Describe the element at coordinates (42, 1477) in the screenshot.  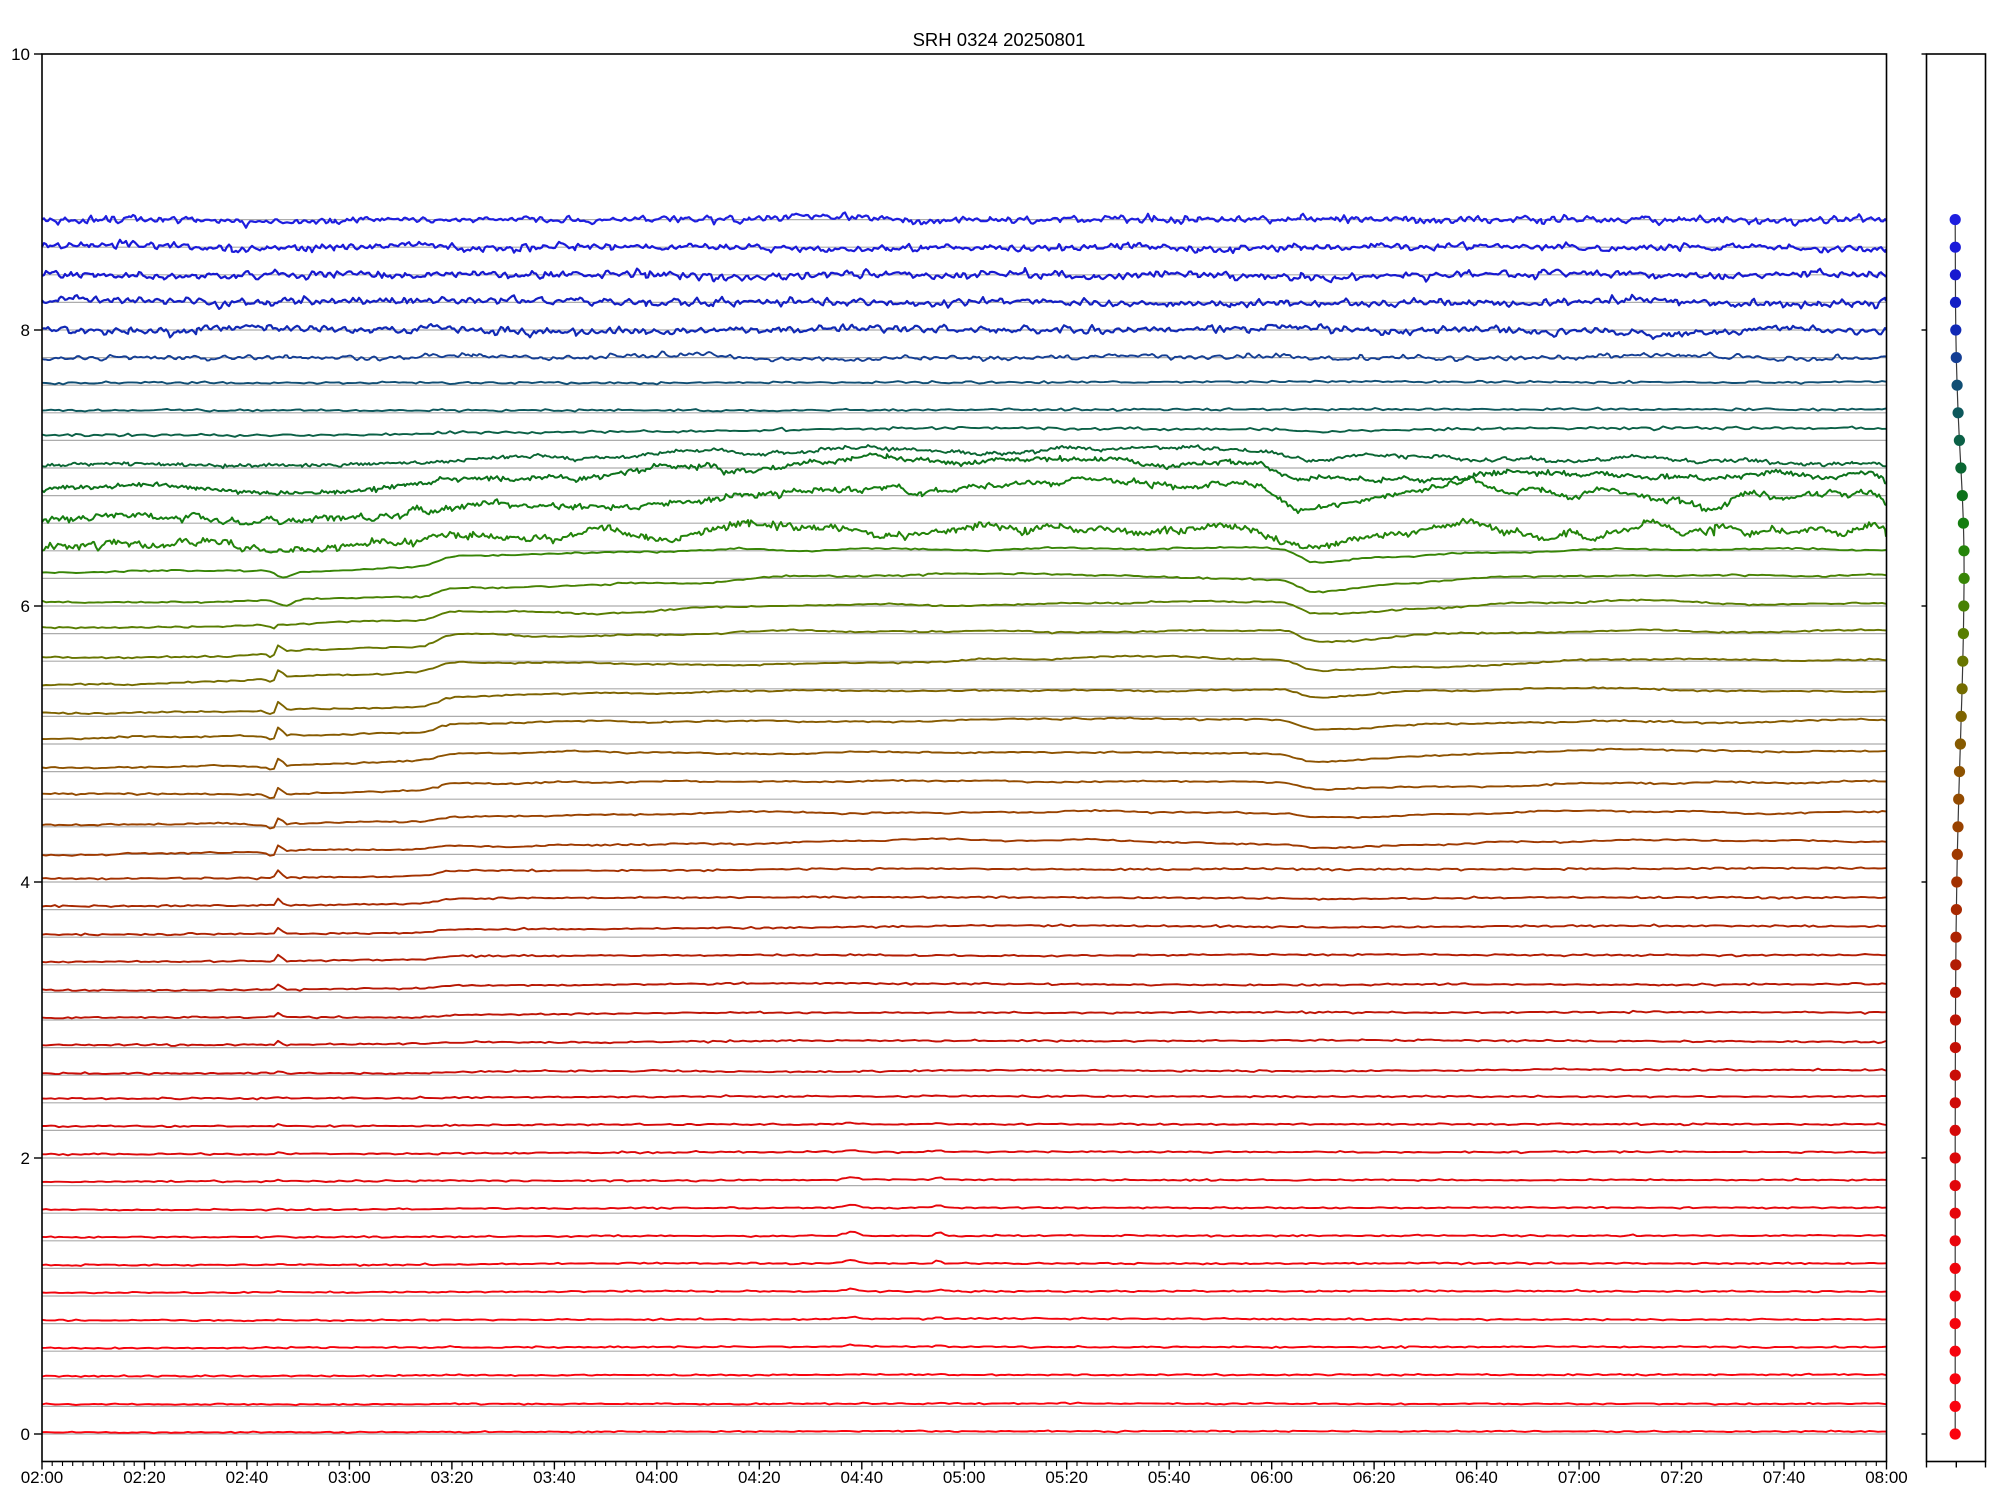
I see `svg-text: 02:00` at that location.